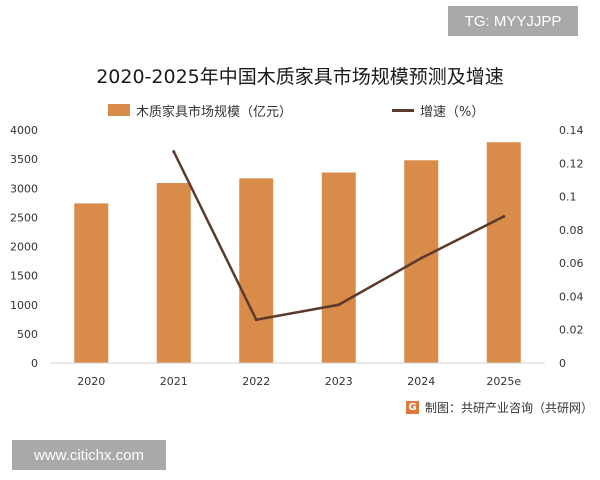 This screenshot has height=480, width=600. I want to click on x-tick-label: 2022, so click(256, 381).